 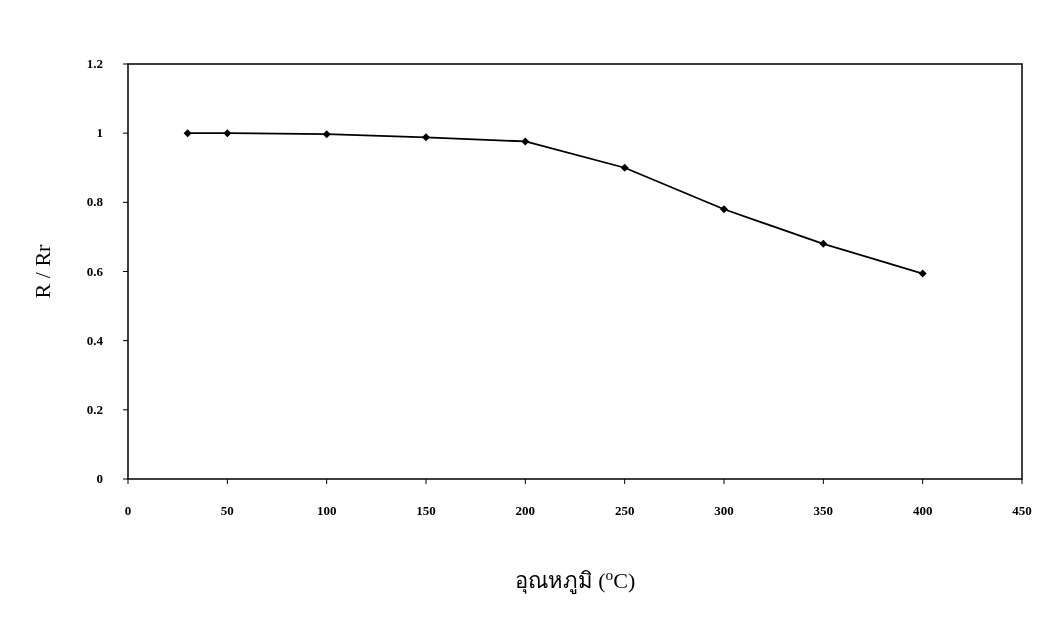 What do you see at coordinates (42, 271) in the screenshot?
I see `y-axis-title: R / Rr` at bounding box center [42, 271].